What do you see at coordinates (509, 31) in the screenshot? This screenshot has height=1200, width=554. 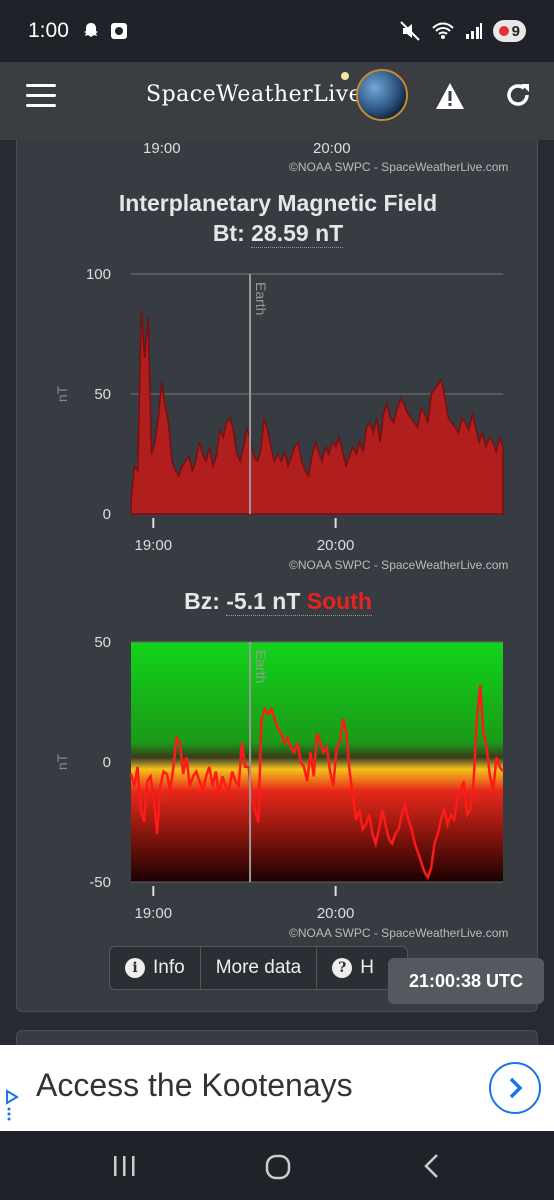 I see `battery-indicator: 9` at bounding box center [509, 31].